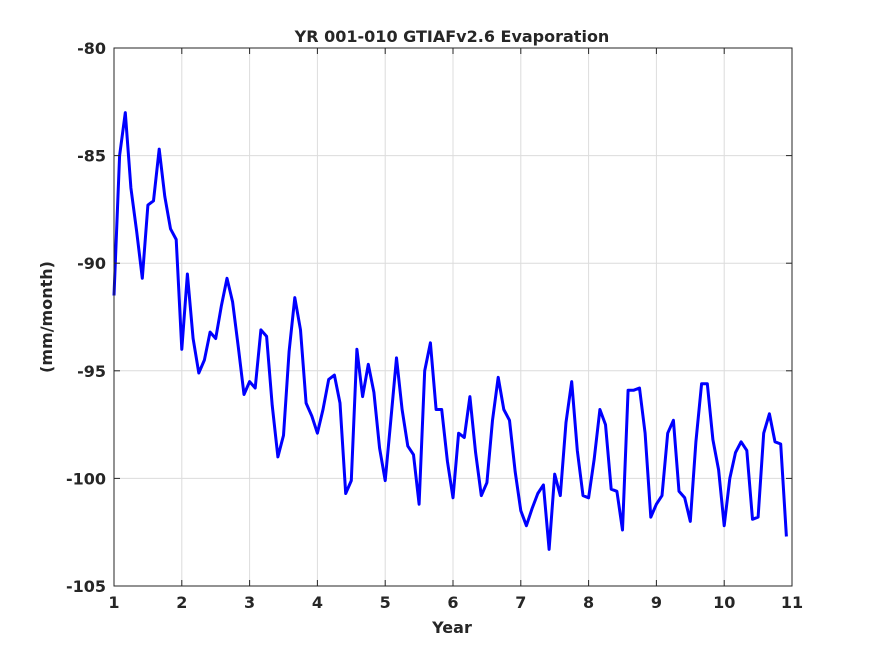 The height and width of the screenshot is (661, 875). Describe the element at coordinates (46, 317) in the screenshot. I see `y-axis-label: (mm/month)` at that location.